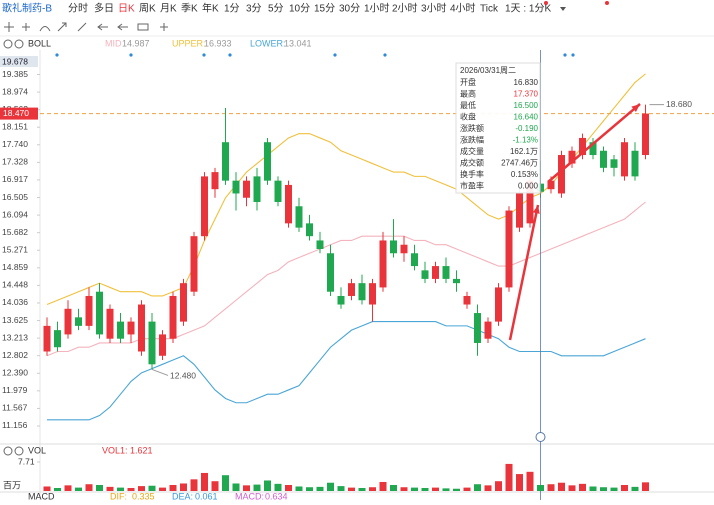 The image size is (714, 505). I want to click on y-tick-label: 14.859, so click(15, 267).